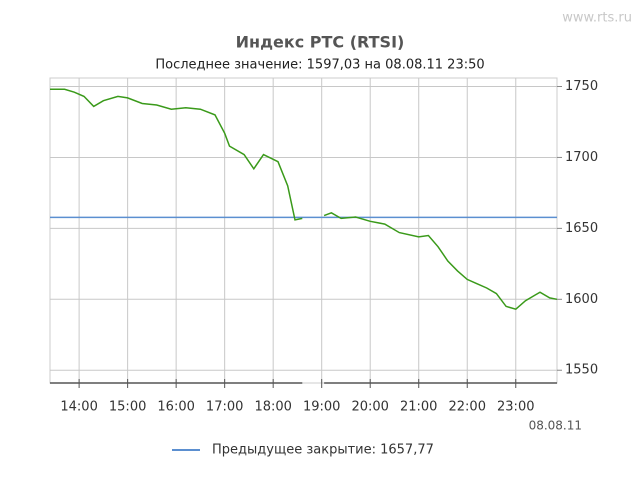 The image size is (640, 480). Describe the element at coordinates (323, 450) in the screenshot. I see `legend-label: Предыдущее закрытие: 1657,77` at that location.